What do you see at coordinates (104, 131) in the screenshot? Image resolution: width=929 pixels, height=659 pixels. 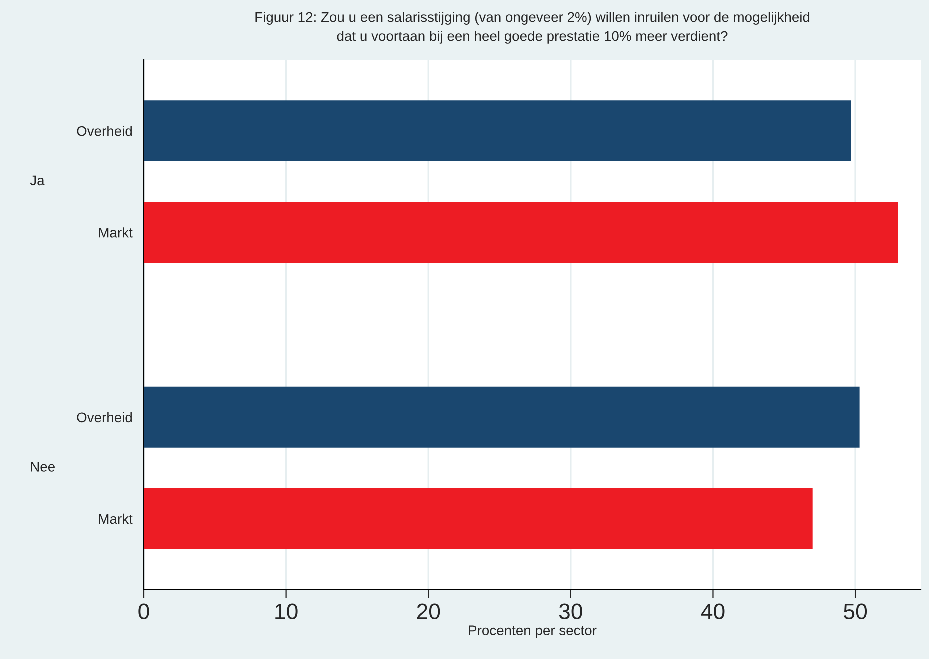 I see `series-label: Overheid` at bounding box center [104, 131].